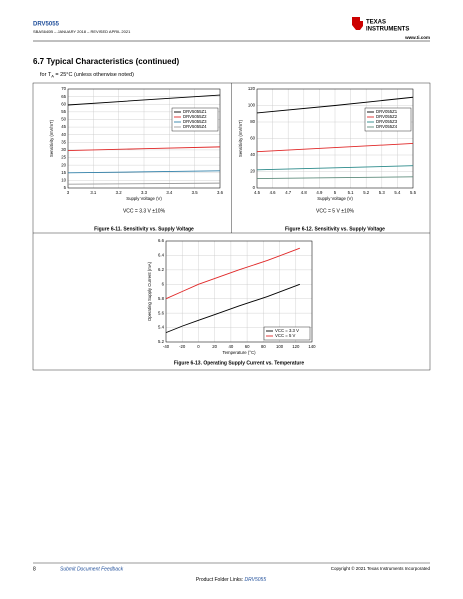 The image size is (463, 599). I want to click on section-condition: for TA = 25°C (unless otherwise noted), so click(87, 75).